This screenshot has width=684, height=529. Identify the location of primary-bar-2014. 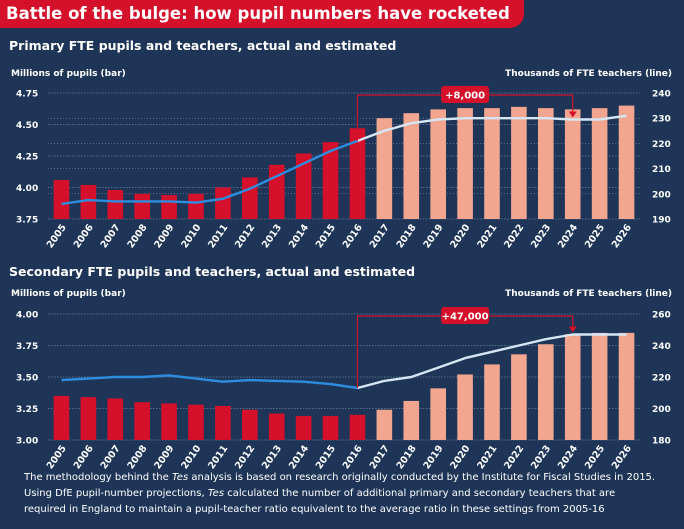
(303, 186).